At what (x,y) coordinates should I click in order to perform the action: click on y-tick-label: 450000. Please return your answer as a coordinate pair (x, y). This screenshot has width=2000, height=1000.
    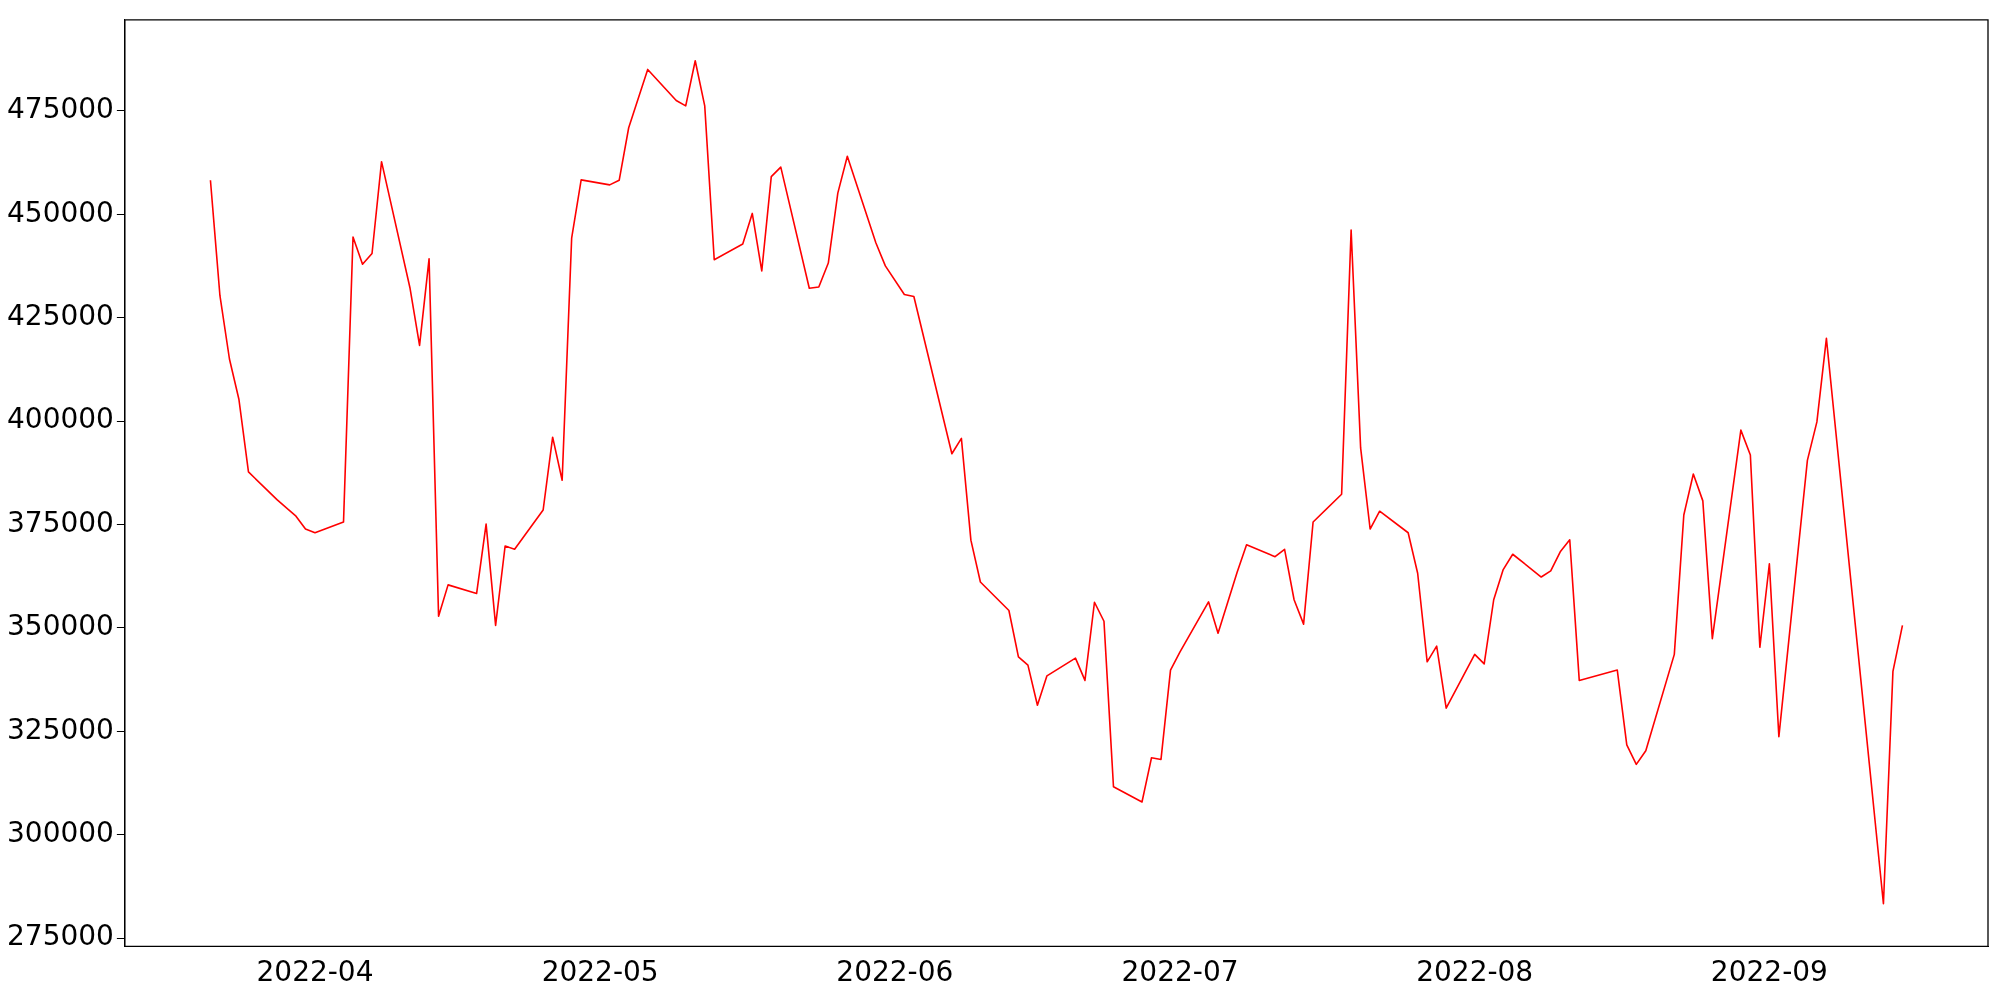
    Looking at the image, I should click on (60, 212).